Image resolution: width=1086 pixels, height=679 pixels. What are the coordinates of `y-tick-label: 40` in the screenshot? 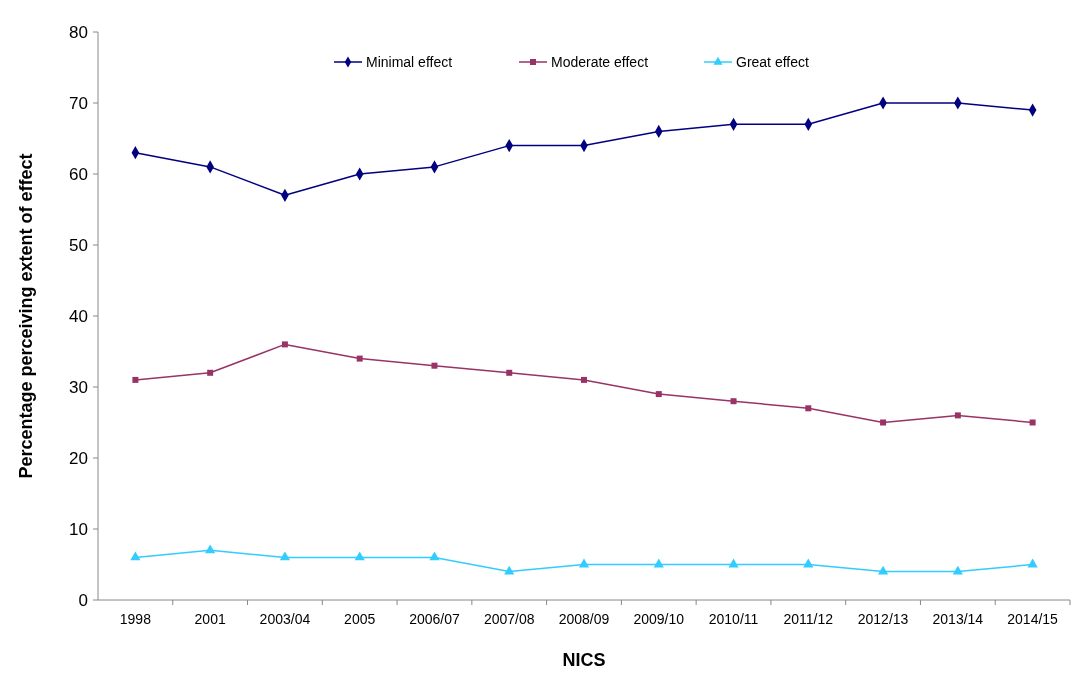 It's located at (78, 316).